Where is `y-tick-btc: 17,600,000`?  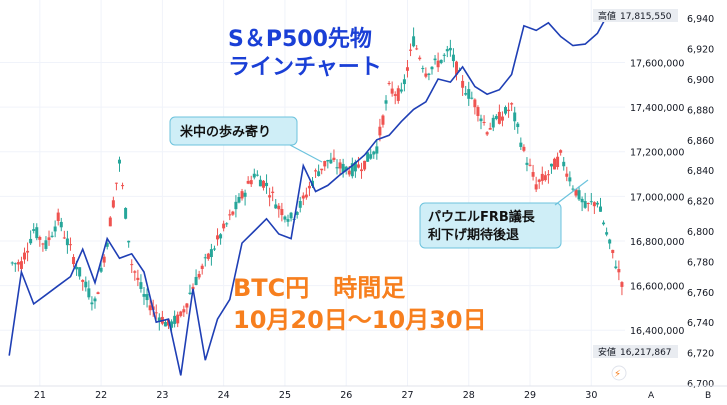 y-tick-btc: 17,600,000 is located at coordinates (657, 63).